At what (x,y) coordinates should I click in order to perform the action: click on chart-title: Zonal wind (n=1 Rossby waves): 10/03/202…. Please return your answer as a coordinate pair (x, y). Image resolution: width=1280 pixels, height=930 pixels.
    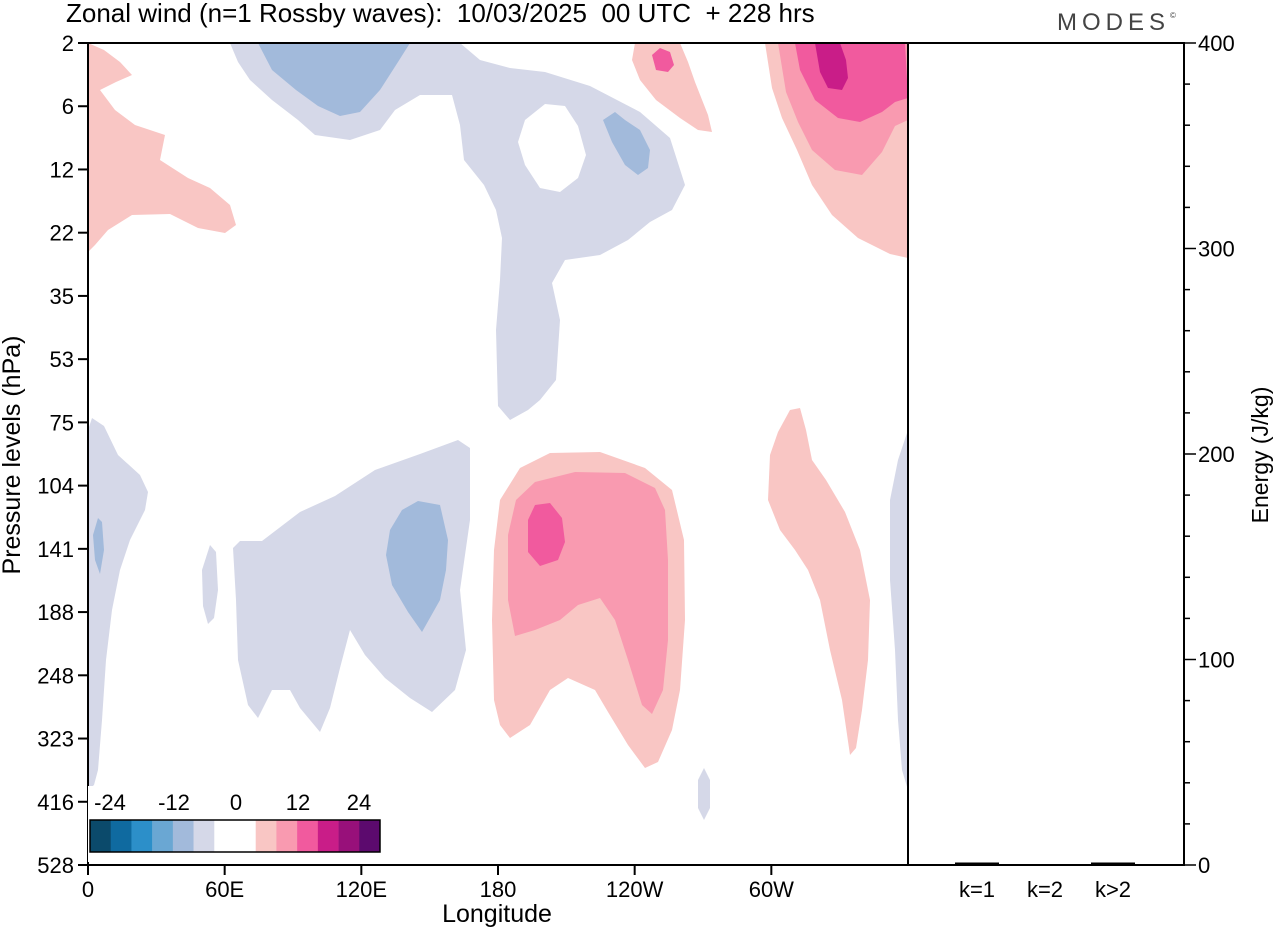
    Looking at the image, I should click on (440, 14).